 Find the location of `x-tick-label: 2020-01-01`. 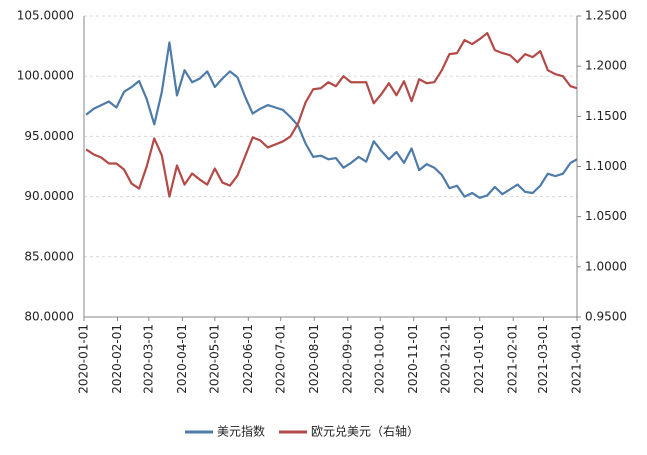

x-tick-label: 2020-01-01 is located at coordinates (84, 359).